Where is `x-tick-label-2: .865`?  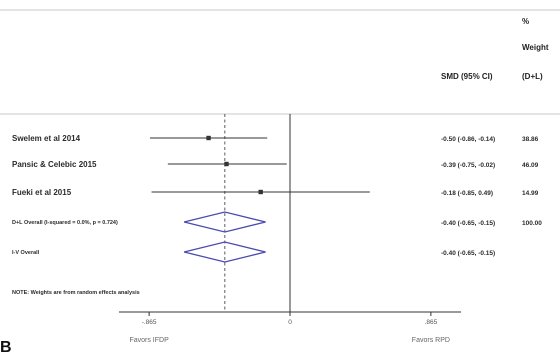 x-tick-label-2: .865 is located at coordinates (431, 322).